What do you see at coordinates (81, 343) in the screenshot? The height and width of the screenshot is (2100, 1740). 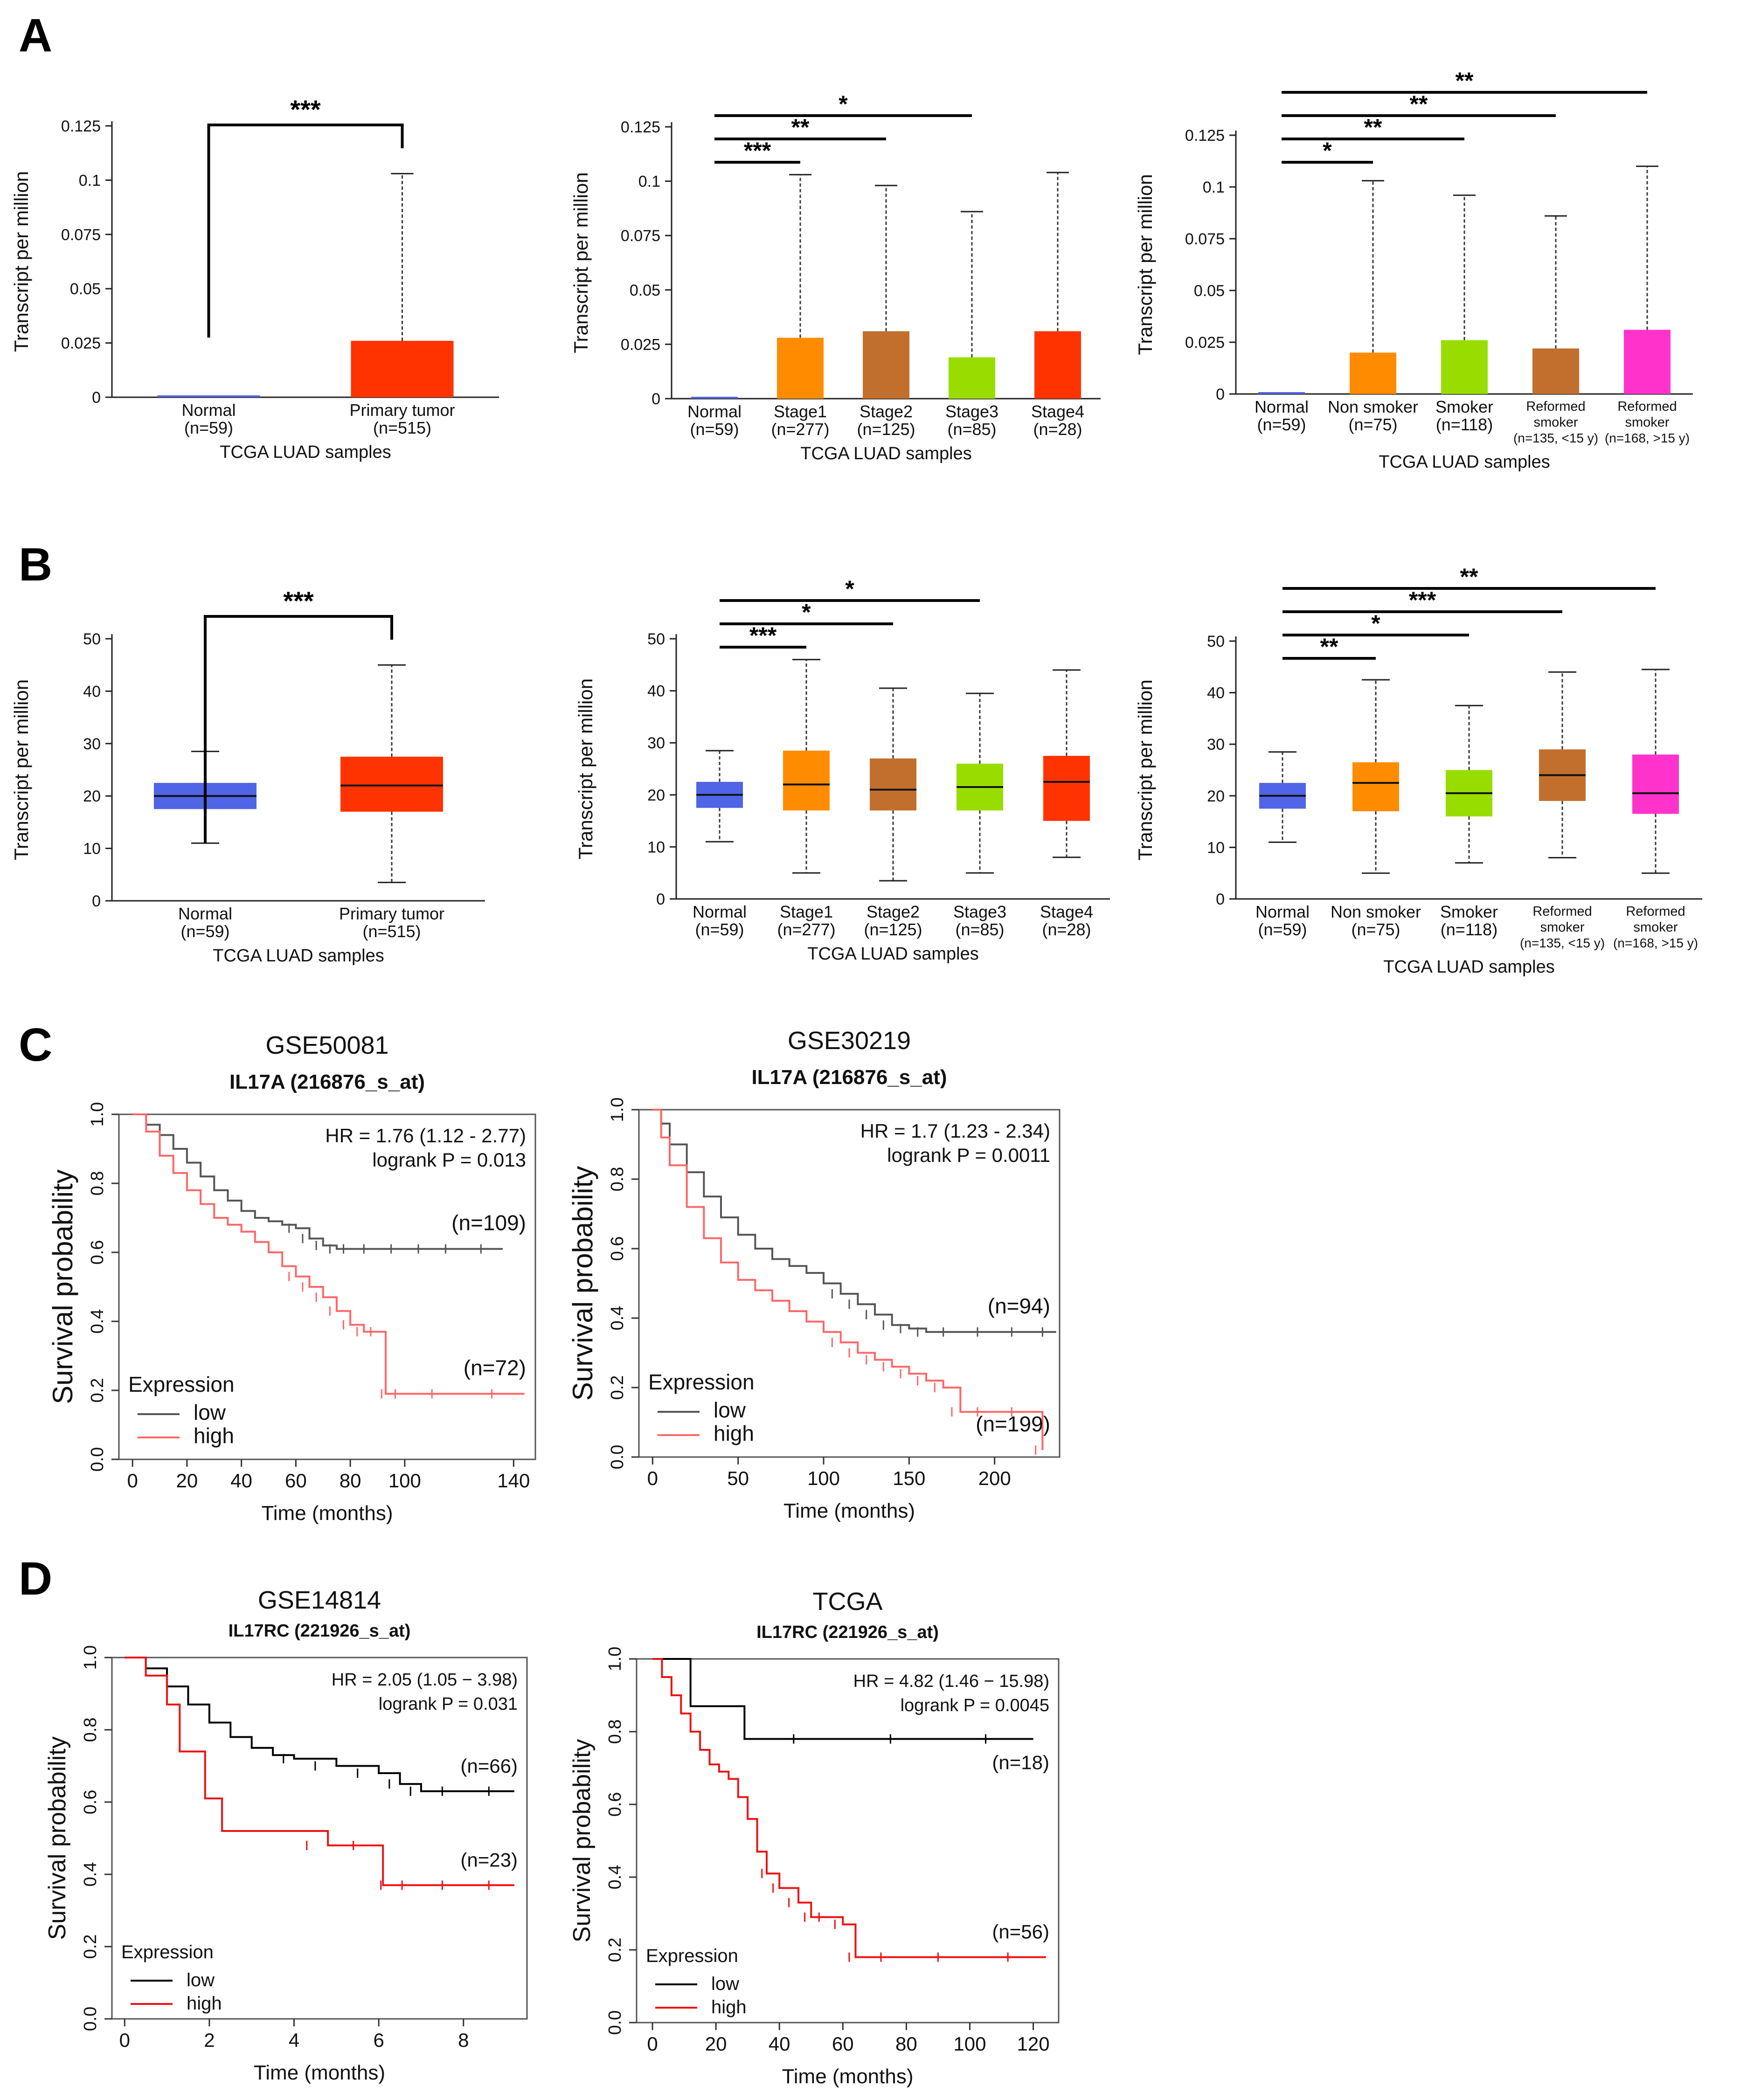 I see `y-tick-label: 0.025` at bounding box center [81, 343].